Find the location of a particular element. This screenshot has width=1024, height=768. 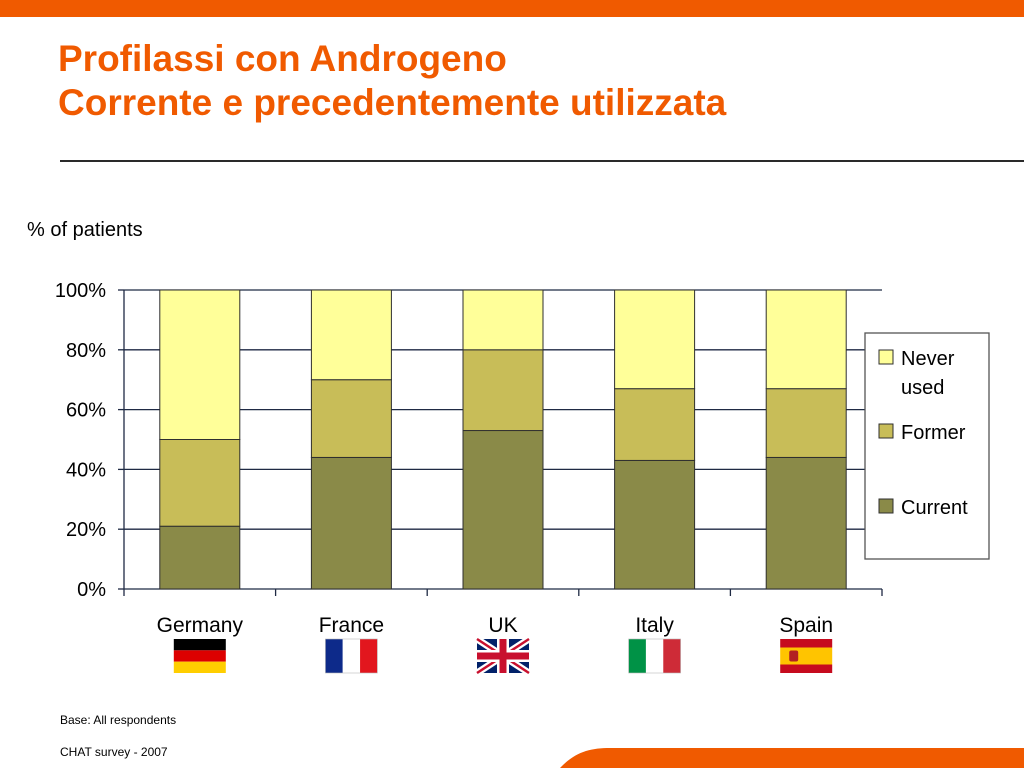

y-tick-label: 60% is located at coordinates (86, 411).